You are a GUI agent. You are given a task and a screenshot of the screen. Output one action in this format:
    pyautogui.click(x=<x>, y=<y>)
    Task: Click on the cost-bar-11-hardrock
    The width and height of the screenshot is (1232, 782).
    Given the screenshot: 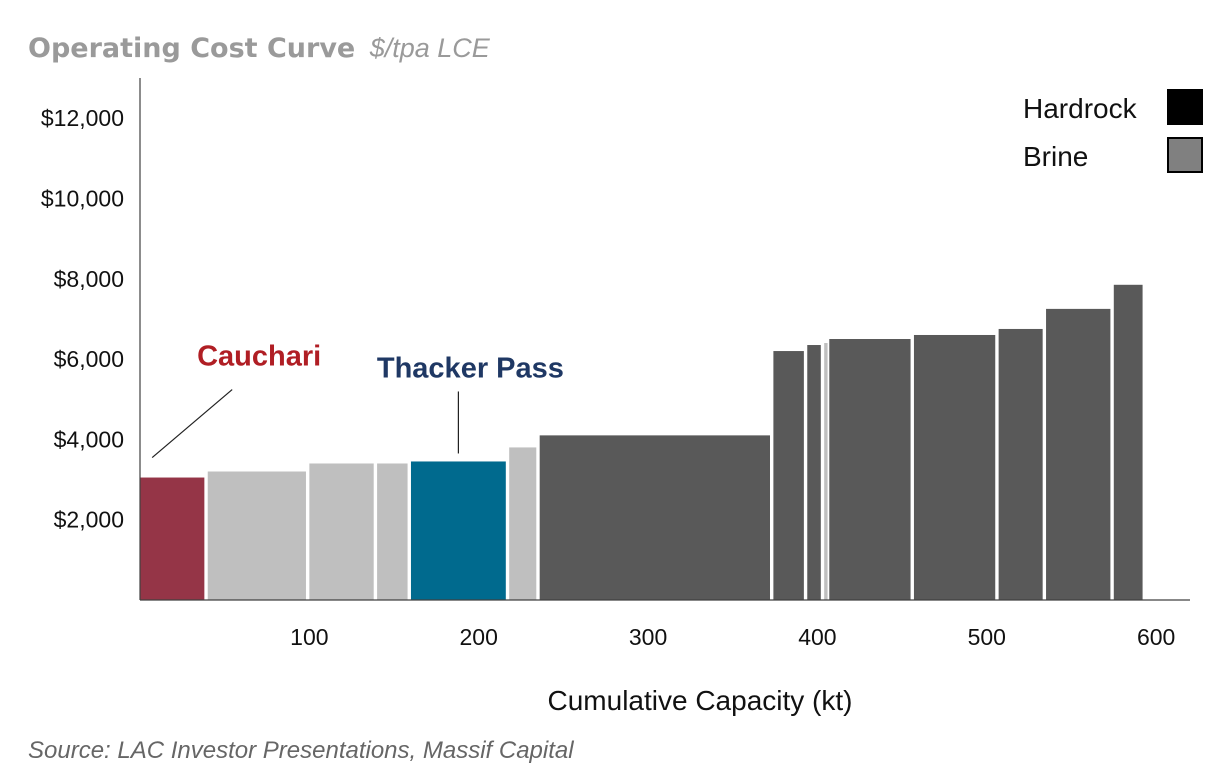 What is the action you would take?
    pyautogui.click(x=870, y=469)
    